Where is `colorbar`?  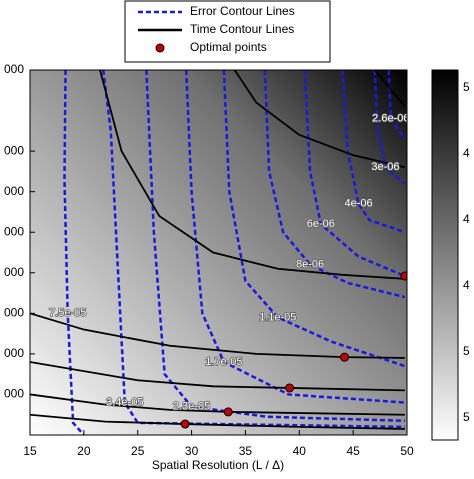 colorbar is located at coordinates (445, 255).